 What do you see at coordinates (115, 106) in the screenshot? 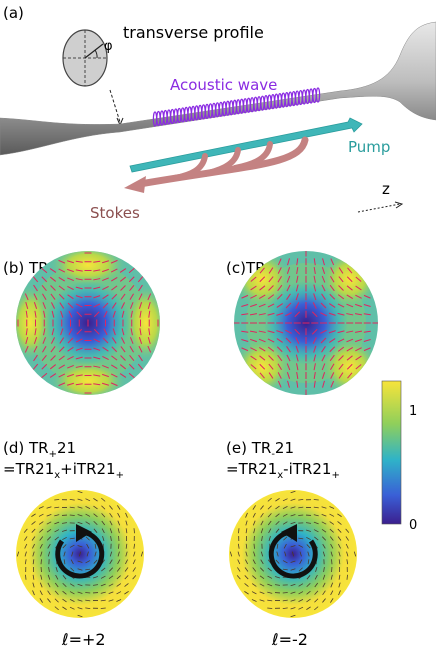
I see `profile-pointer-arrow` at bounding box center [115, 106].